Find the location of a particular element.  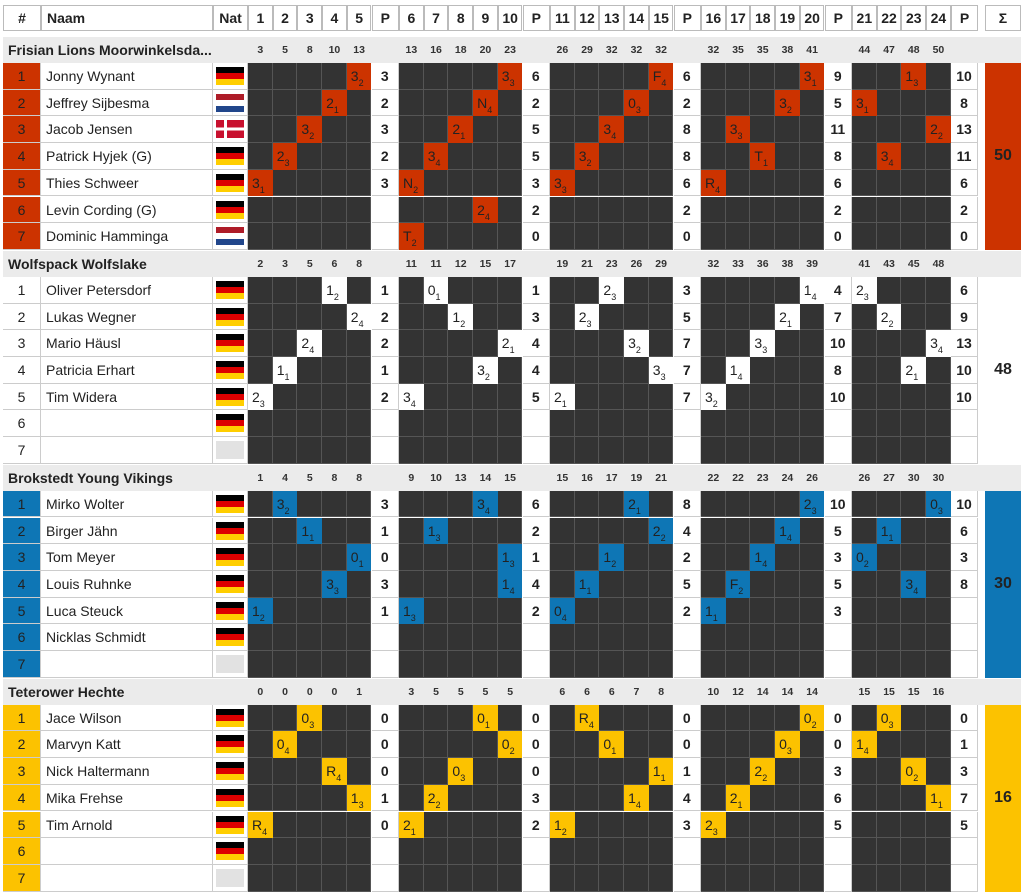

rider-name: Lukas Wegner is located at coordinates (127, 317).